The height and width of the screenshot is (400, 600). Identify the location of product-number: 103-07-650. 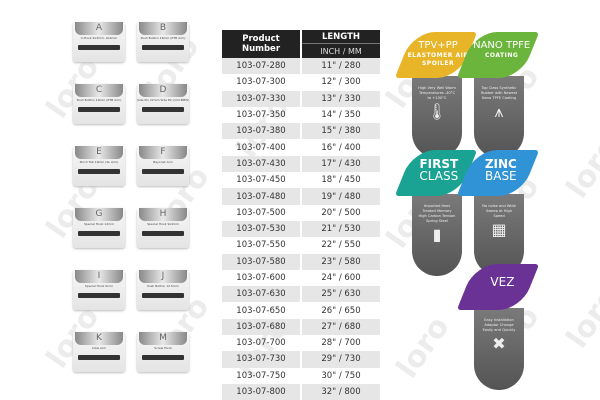
(261, 310).